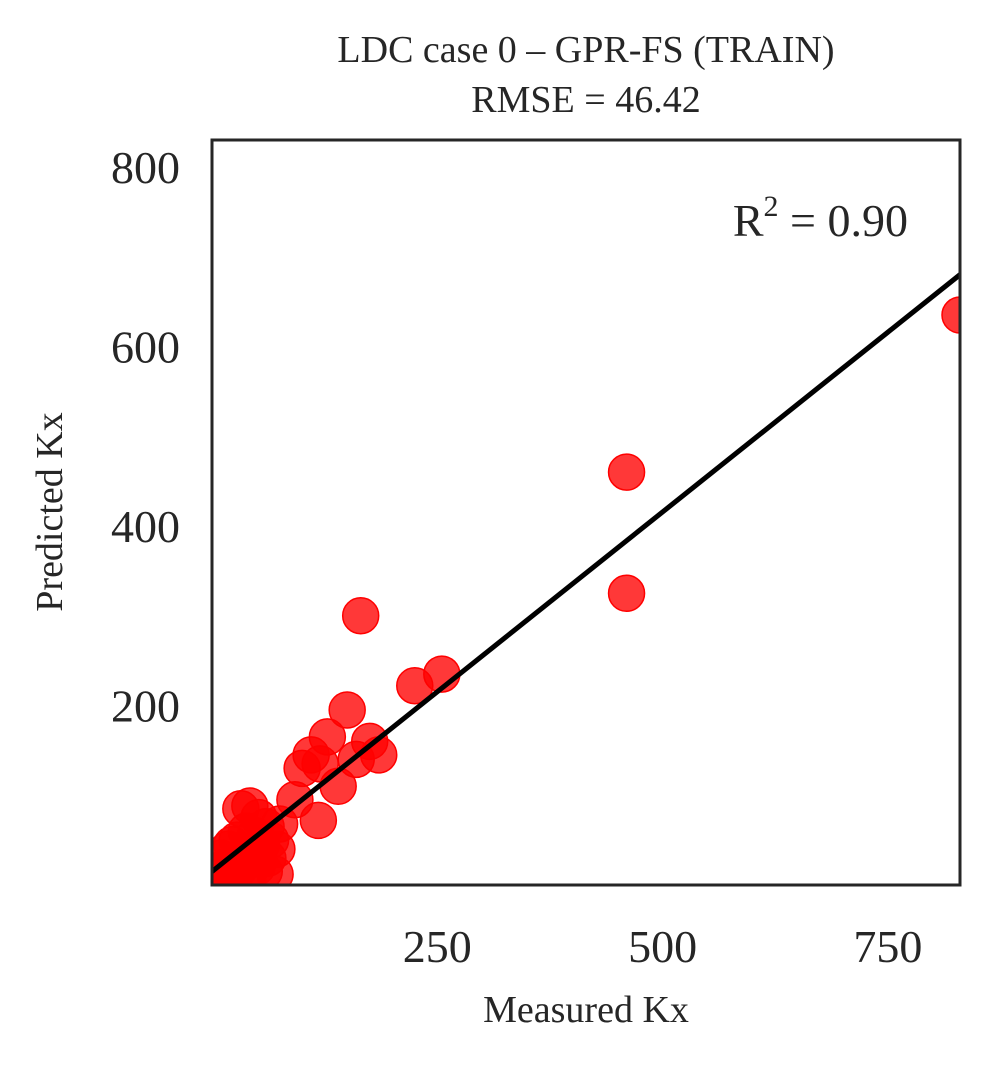 This screenshot has height=1070, width=990. I want to click on x-tick-label: 250, so click(437, 946).